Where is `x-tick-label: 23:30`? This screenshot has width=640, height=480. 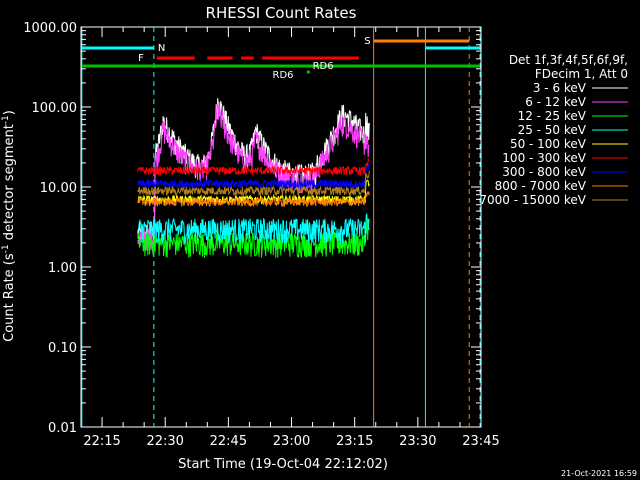
x-tick-label: 23:30 is located at coordinates (417, 441).